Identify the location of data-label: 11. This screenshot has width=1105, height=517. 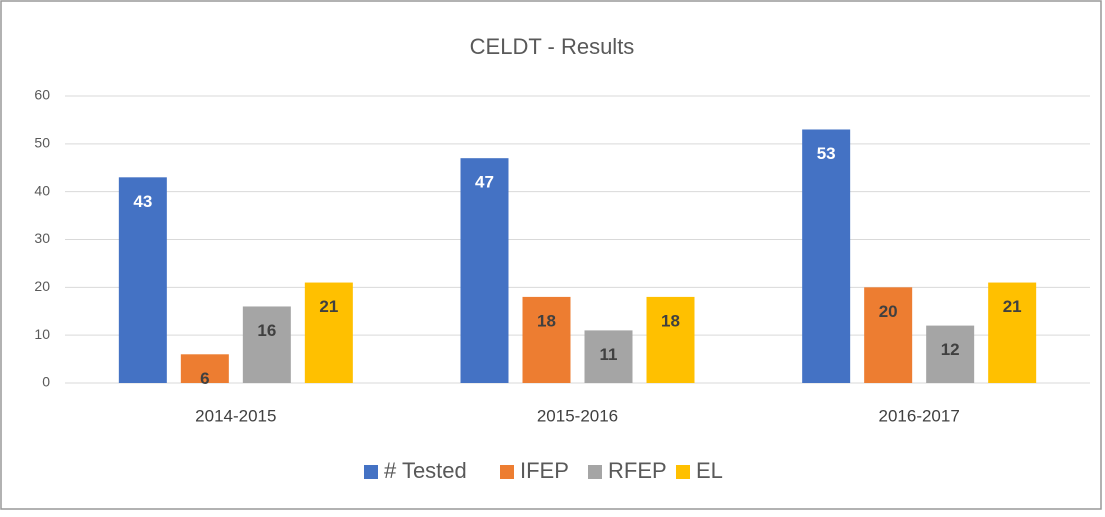
(609, 354).